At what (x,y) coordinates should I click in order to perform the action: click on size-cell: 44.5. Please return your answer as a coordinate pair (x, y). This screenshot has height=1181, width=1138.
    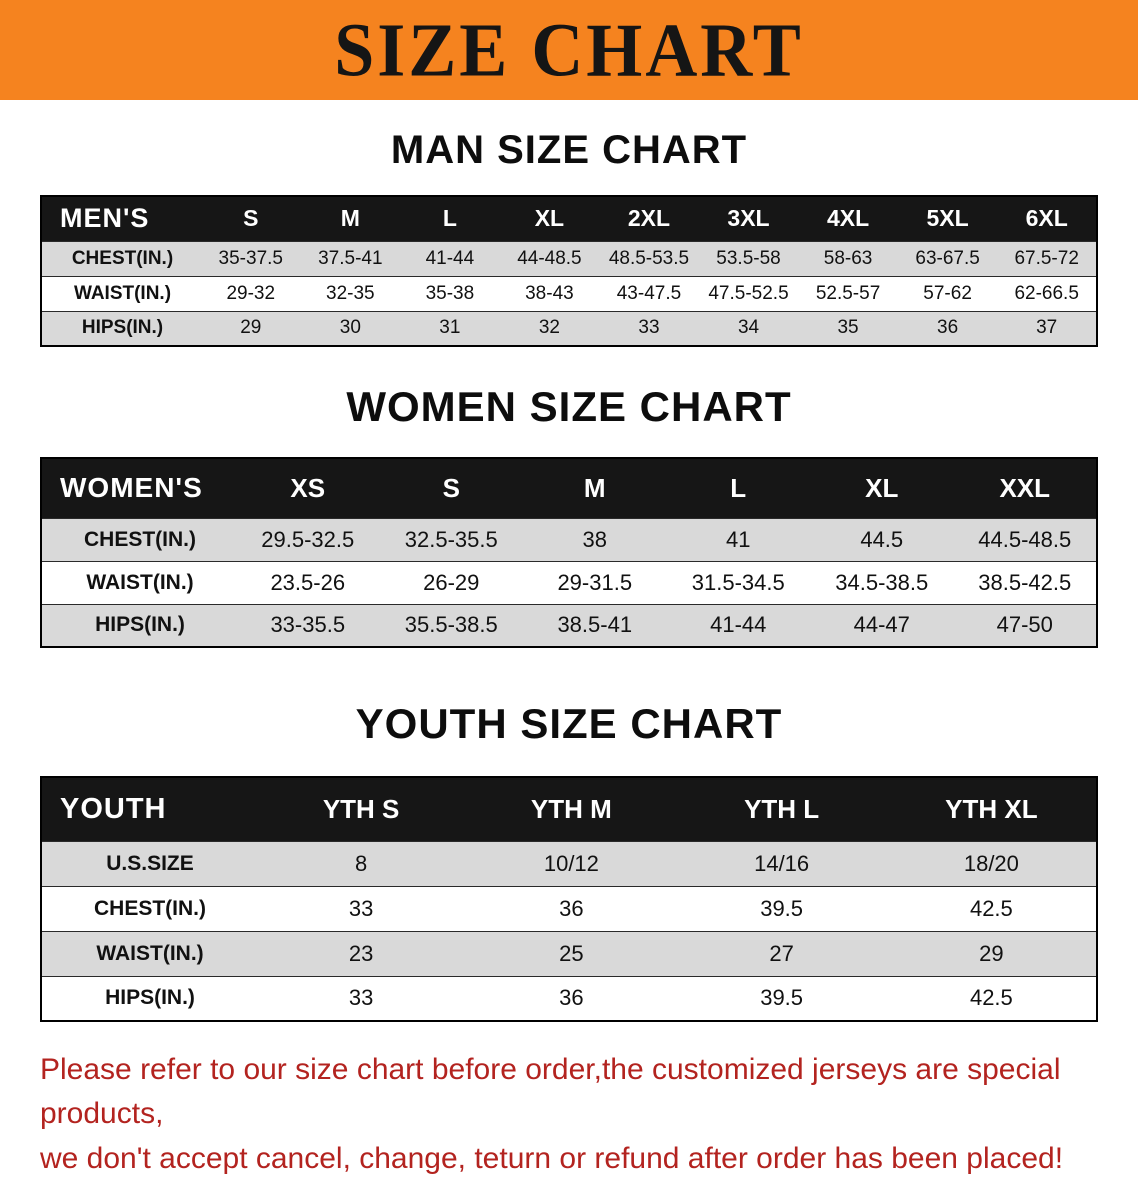
    Looking at the image, I should click on (882, 539).